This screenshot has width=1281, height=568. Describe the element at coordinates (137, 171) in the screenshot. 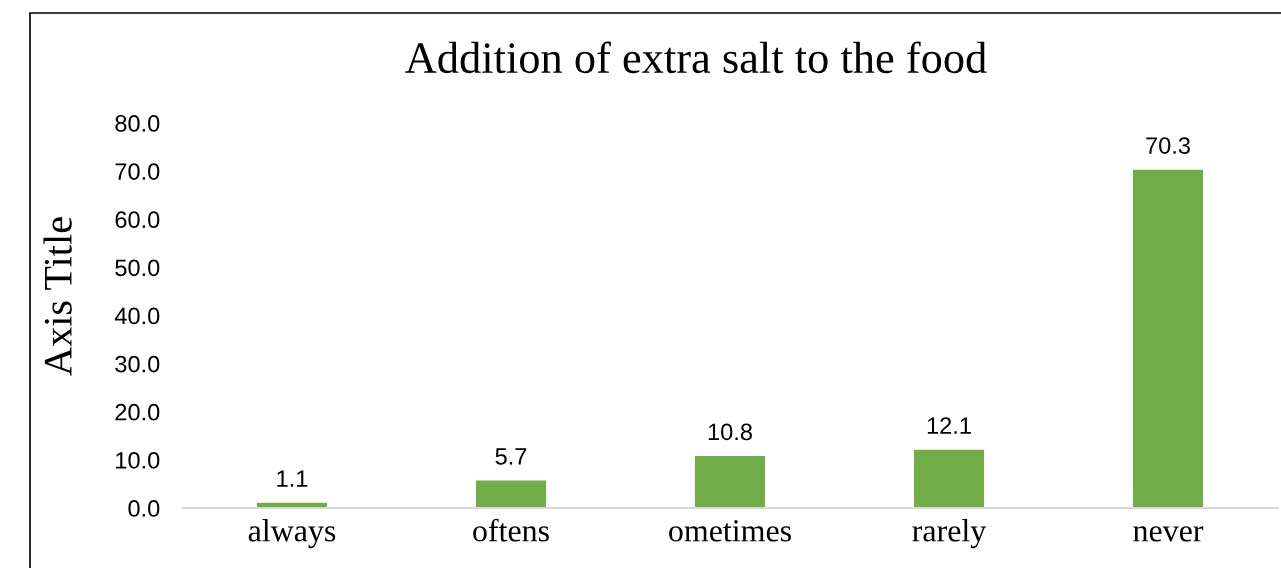

I see `y-tick-label: 70.0` at that location.